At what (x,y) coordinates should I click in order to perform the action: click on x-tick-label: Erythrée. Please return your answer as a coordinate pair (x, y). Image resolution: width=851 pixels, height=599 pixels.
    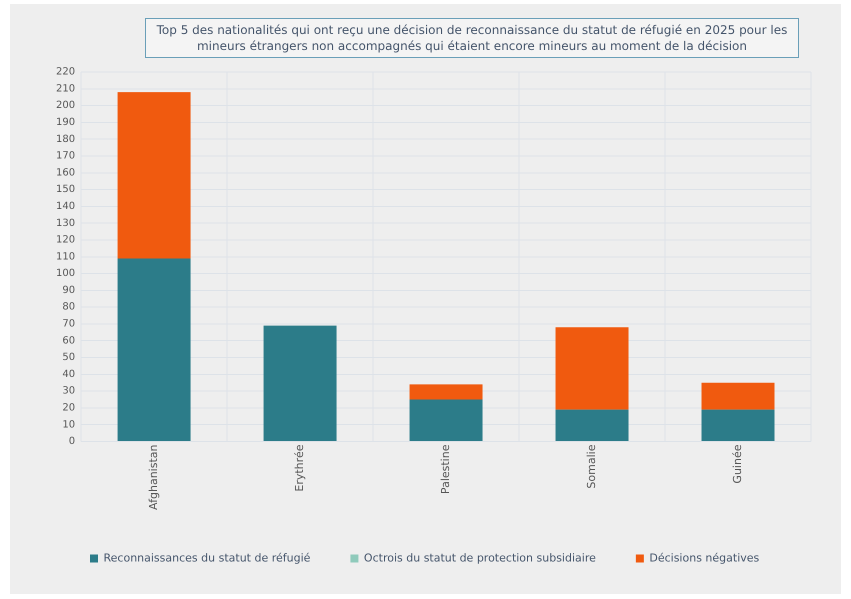
    Looking at the image, I should click on (299, 468).